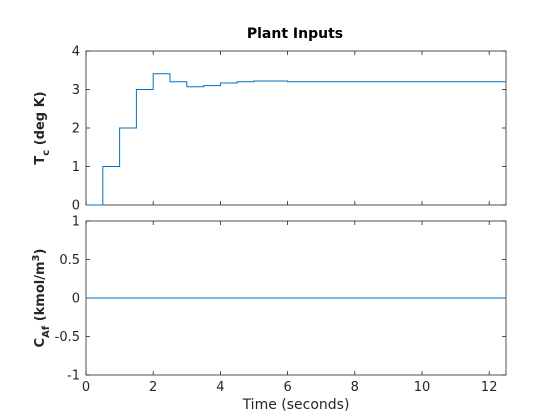  I want to click on y-tick-label-1-0: 0, so click(76, 206).